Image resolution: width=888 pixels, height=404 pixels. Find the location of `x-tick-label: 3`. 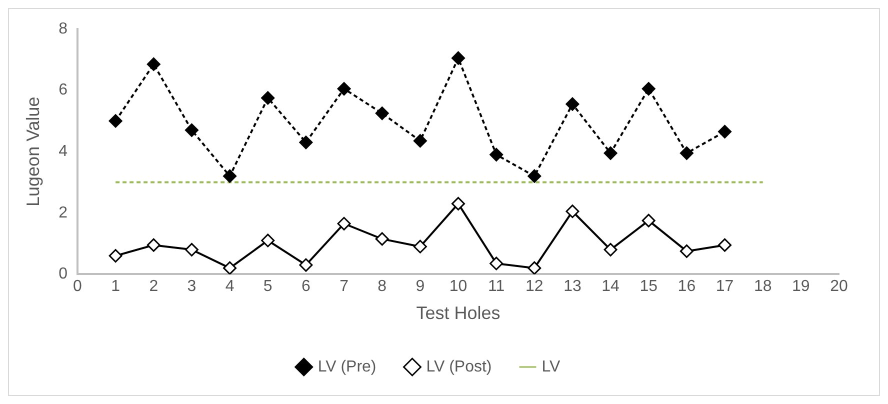

x-tick-label: 3 is located at coordinates (191, 287).